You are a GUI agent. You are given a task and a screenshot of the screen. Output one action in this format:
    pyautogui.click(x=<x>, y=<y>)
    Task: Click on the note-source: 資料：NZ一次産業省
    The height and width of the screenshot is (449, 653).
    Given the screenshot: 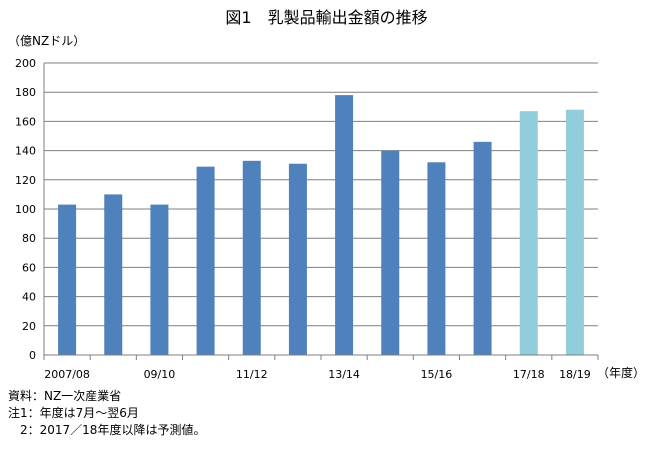 What is the action you would take?
    pyautogui.click(x=65, y=396)
    